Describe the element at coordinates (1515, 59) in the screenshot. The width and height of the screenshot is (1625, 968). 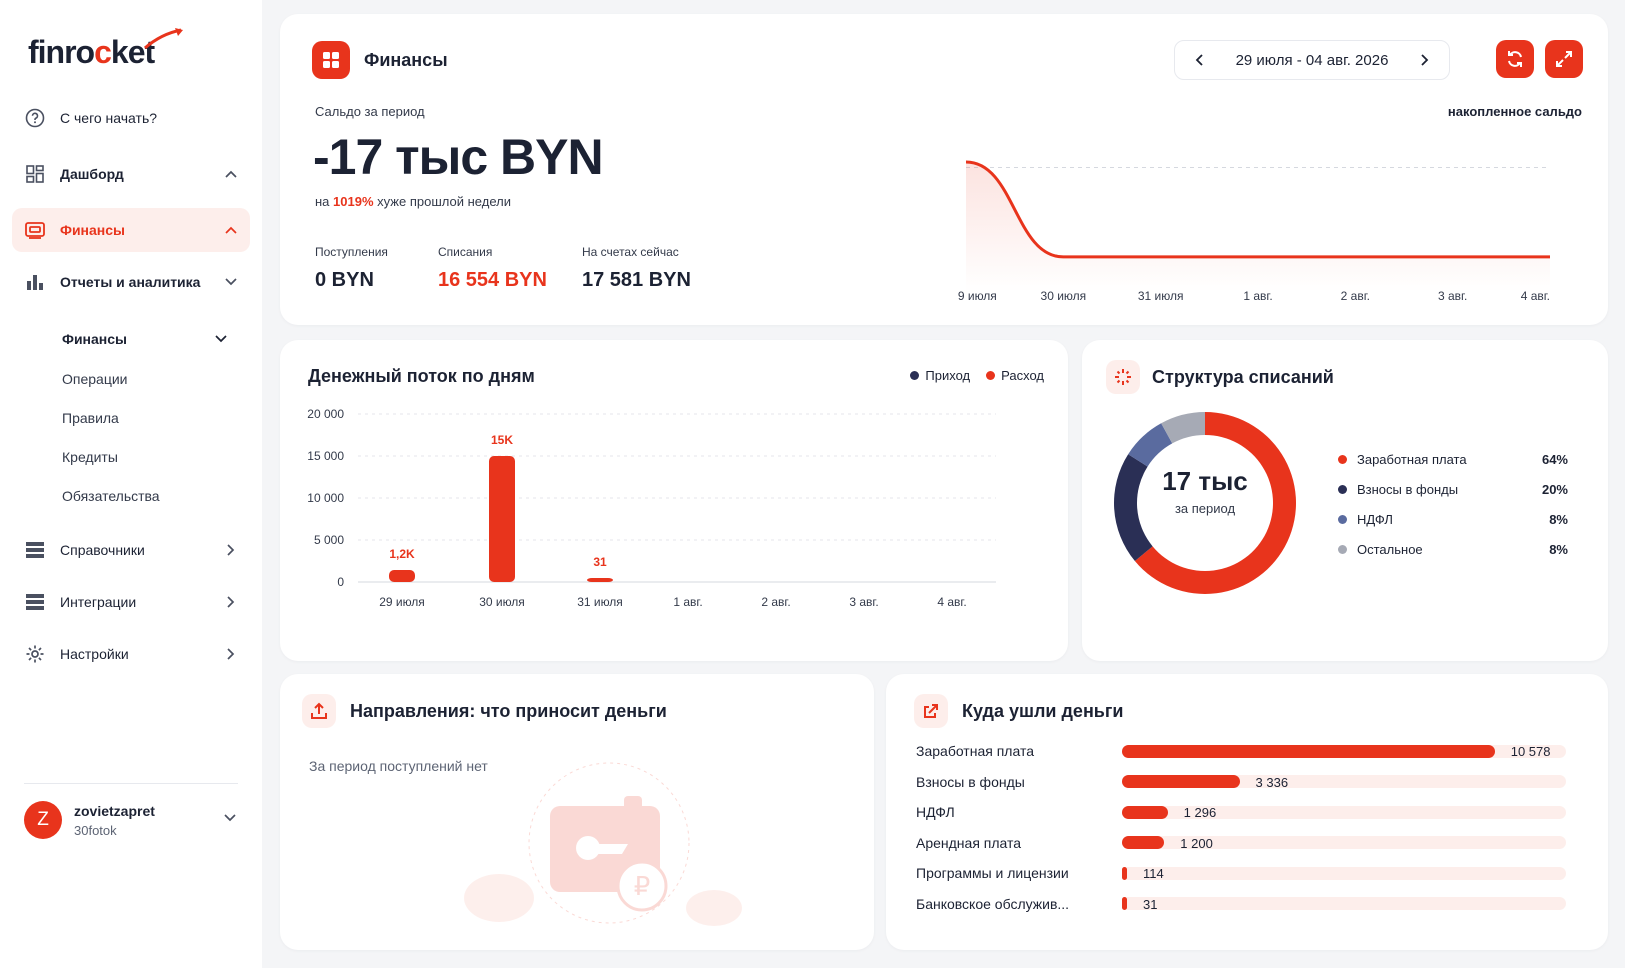
I see `refresh-button` at that location.